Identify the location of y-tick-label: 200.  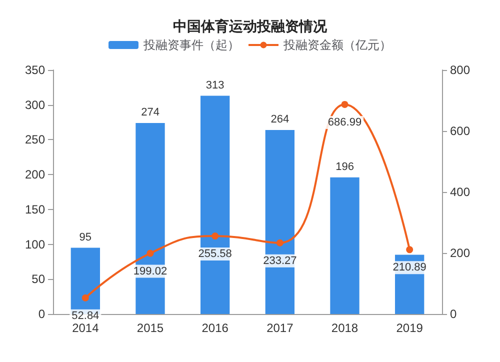
(35, 175).